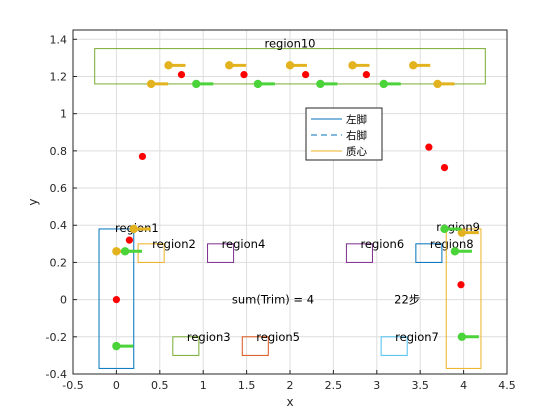  Describe the element at coordinates (463, 385) in the screenshot. I see `x-tick-label: 4` at that location.